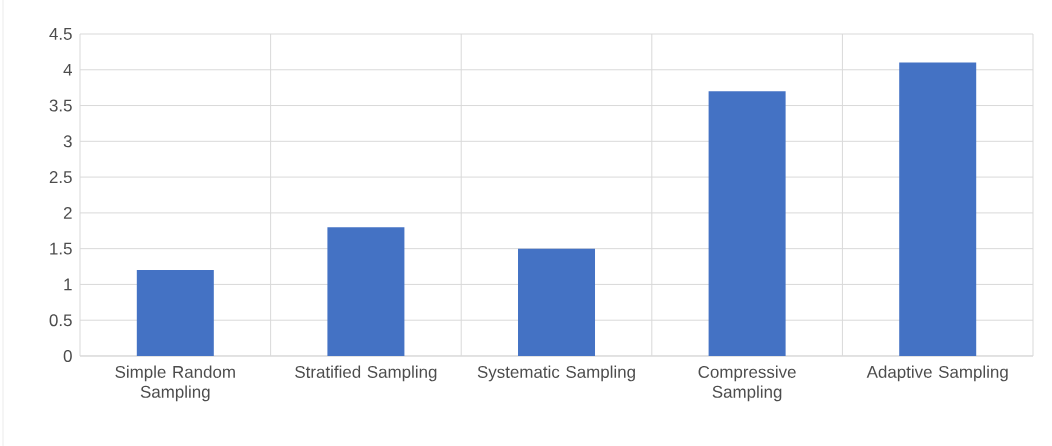 This screenshot has width=1052, height=446. What do you see at coordinates (556, 373) in the screenshot?
I see `x-tick-label: Systematic Sampling` at bounding box center [556, 373].